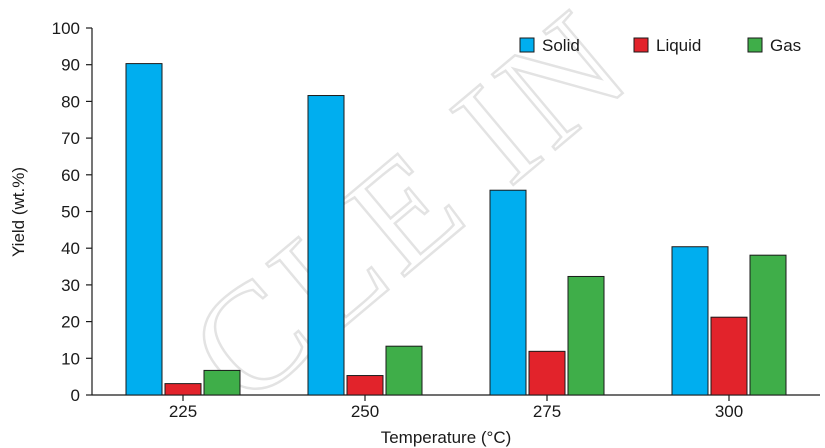 Image resolution: width=825 pixels, height=448 pixels. What do you see at coordinates (66, 28) in the screenshot?
I see `y-tick-label: 100` at bounding box center [66, 28].